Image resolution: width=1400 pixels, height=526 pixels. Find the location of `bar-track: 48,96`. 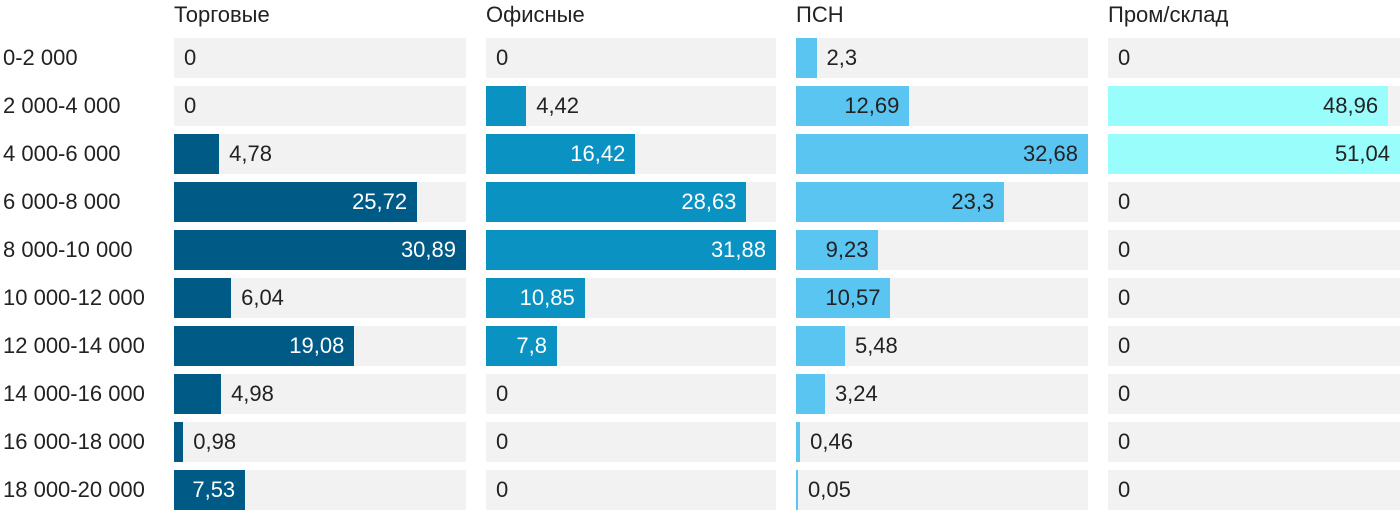

bar-track: 48,96 is located at coordinates (1254, 106).